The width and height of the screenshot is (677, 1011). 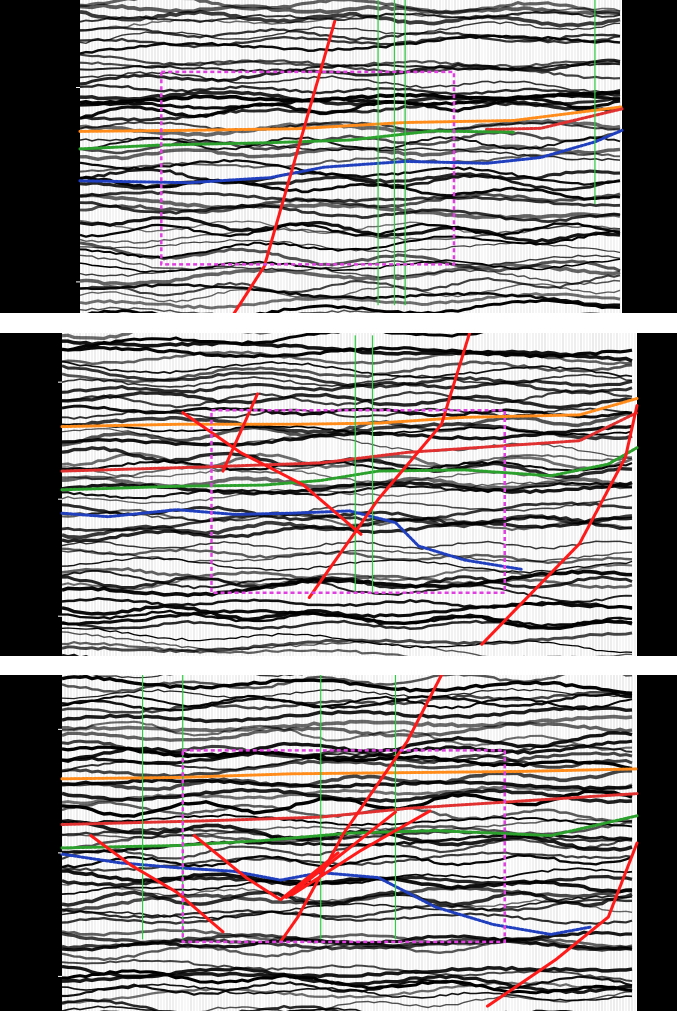 I want to click on y-axis-label-top: time (ms), so click(x=25, y=156).